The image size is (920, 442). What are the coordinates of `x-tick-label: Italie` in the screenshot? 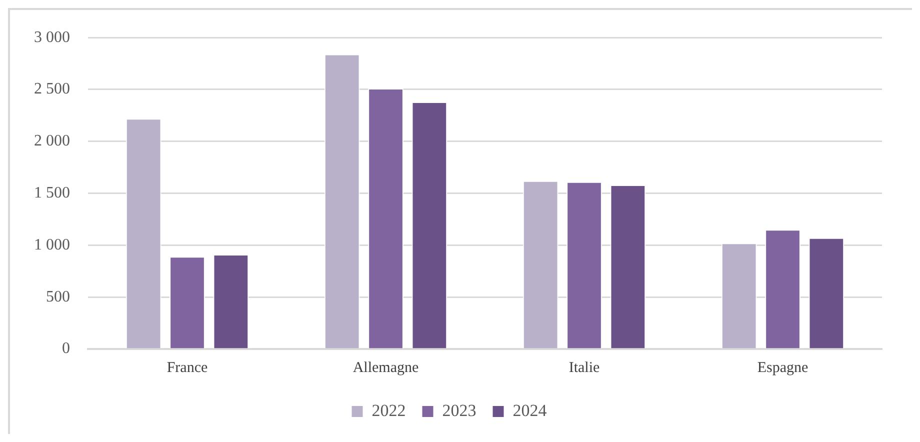 It's located at (584, 368).